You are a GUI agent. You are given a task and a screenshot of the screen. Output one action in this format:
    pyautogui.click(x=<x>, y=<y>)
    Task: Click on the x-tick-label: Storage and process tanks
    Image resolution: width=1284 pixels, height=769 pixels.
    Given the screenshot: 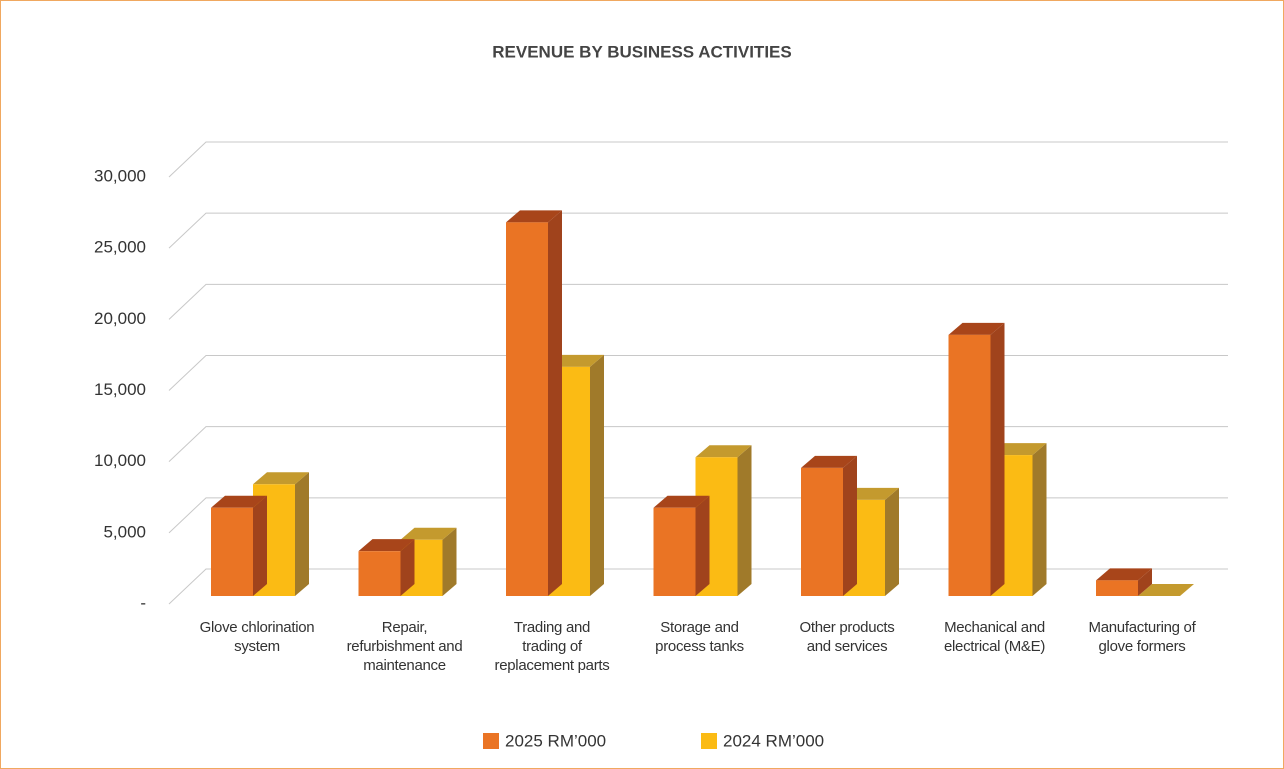 What is the action you would take?
    pyautogui.click(x=699, y=637)
    